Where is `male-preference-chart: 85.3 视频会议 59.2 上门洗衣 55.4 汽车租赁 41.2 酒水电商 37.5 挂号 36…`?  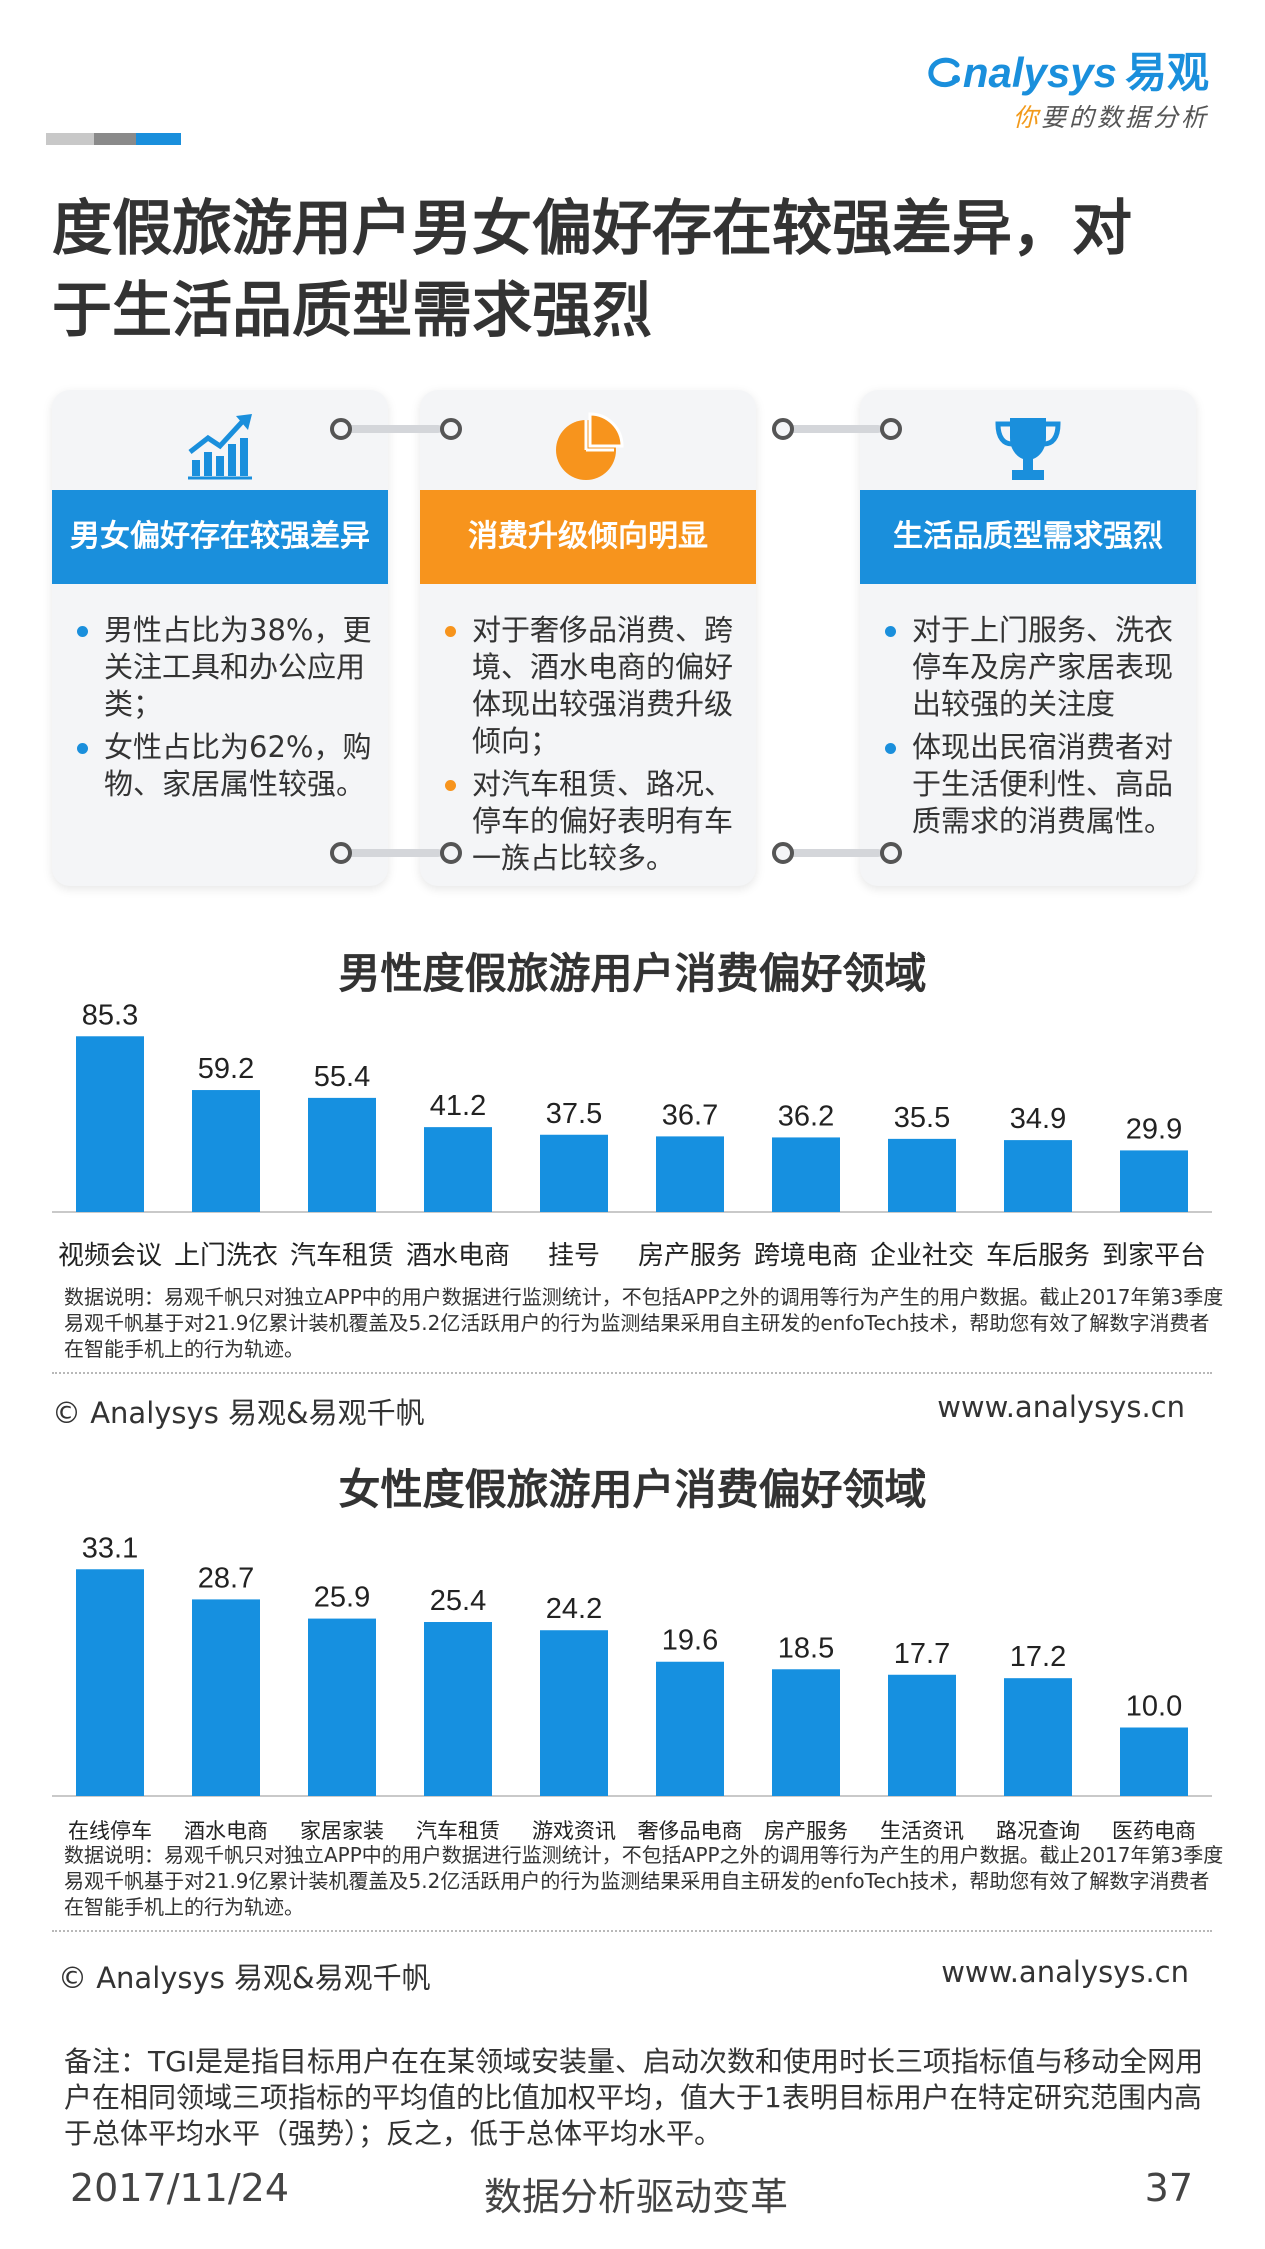 male-preference-chart: 85.3 视频会议 59.2 上门洗衣 55.4 汽车租赁 41.2 酒水电商 37.5 挂号 36… is located at coordinates (632, 1135).